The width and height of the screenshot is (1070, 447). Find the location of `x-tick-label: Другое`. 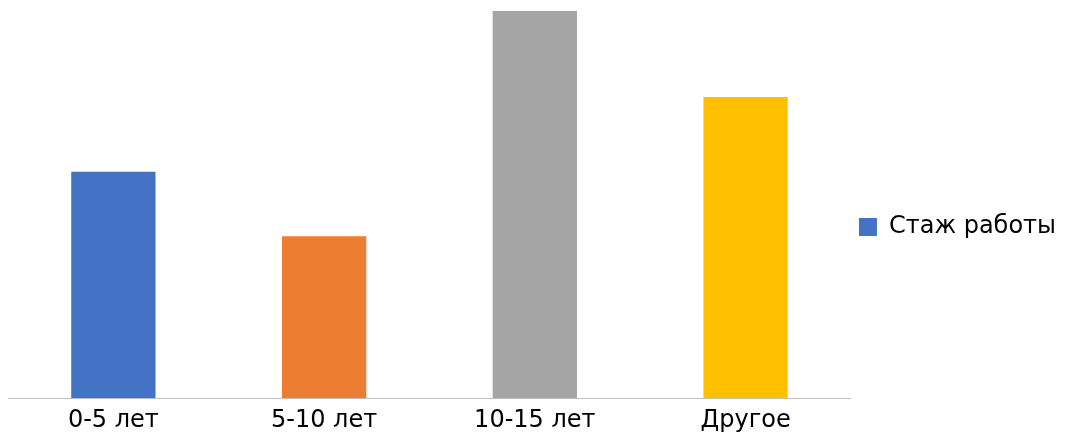

x-tick-label: Другое is located at coordinates (745, 418).